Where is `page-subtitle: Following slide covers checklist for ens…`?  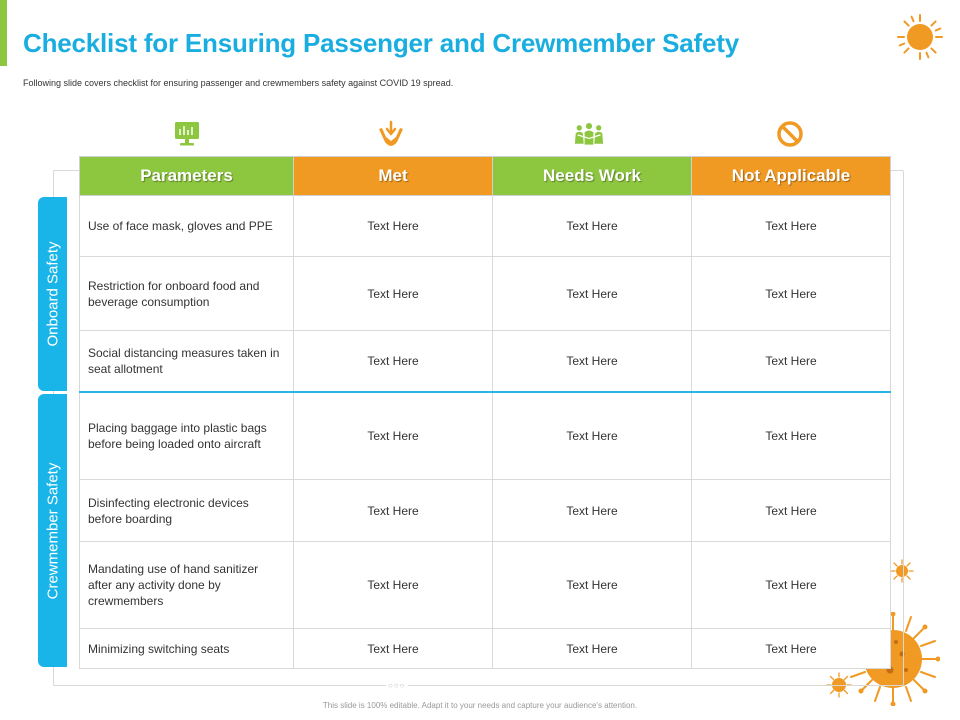
page-subtitle: Following slide covers checklist for ens… is located at coordinates (238, 83).